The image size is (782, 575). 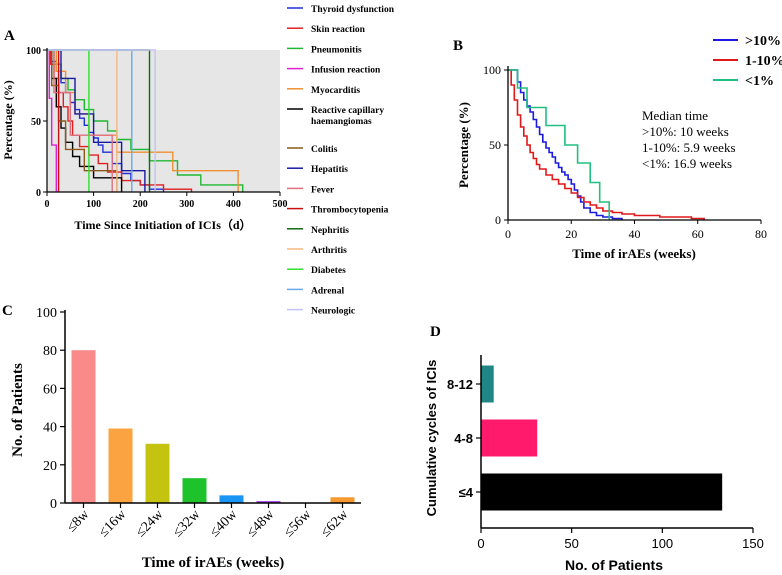 What do you see at coordinates (231, 499) in the screenshot?
I see `panel-c-bar-le40w` at bounding box center [231, 499].